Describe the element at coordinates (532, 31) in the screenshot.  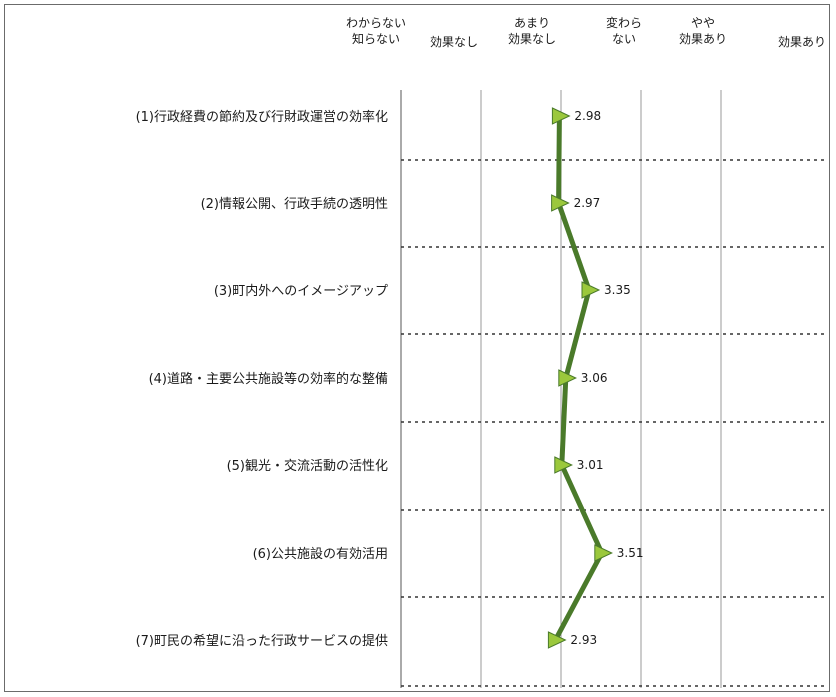
I see `scale-header: あまり効果なし` at that location.